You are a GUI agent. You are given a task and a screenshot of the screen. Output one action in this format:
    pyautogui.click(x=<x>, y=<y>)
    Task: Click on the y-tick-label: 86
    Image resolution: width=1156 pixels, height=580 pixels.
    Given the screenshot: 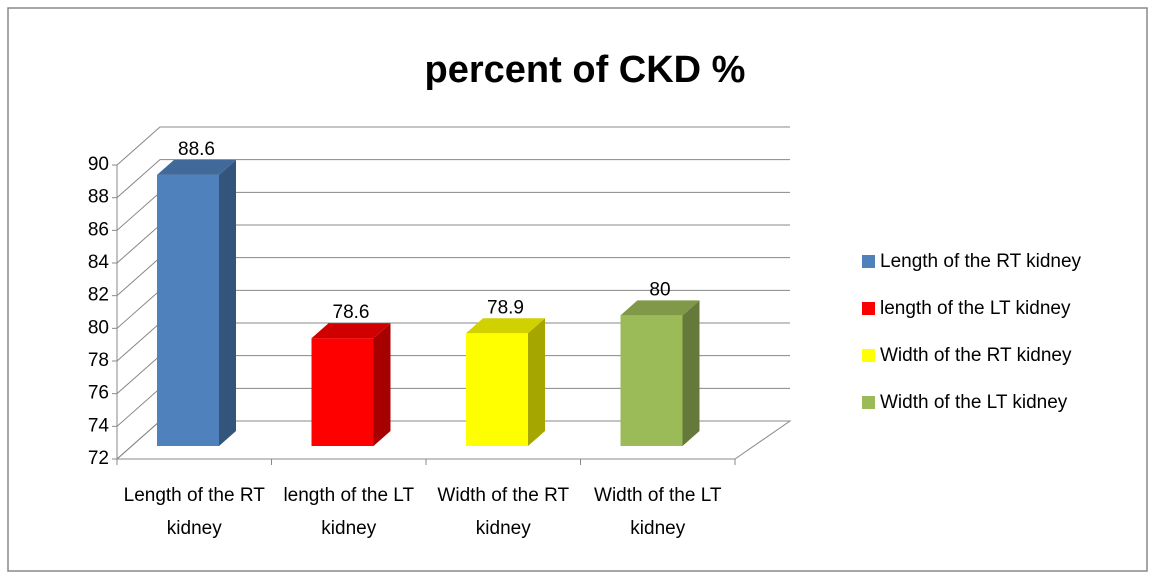 What is the action you would take?
    pyautogui.click(x=98, y=229)
    